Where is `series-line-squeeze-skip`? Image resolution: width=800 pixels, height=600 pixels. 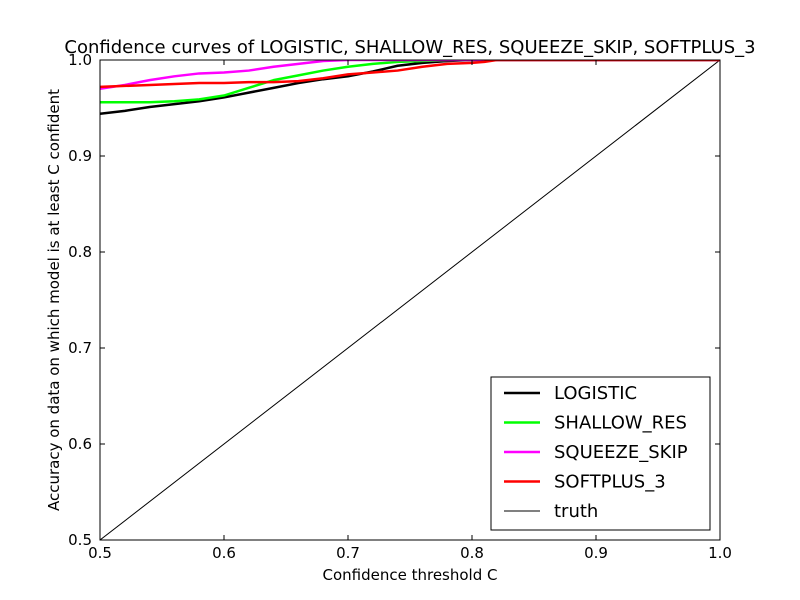
series-line-squeeze-skip is located at coordinates (410, 75).